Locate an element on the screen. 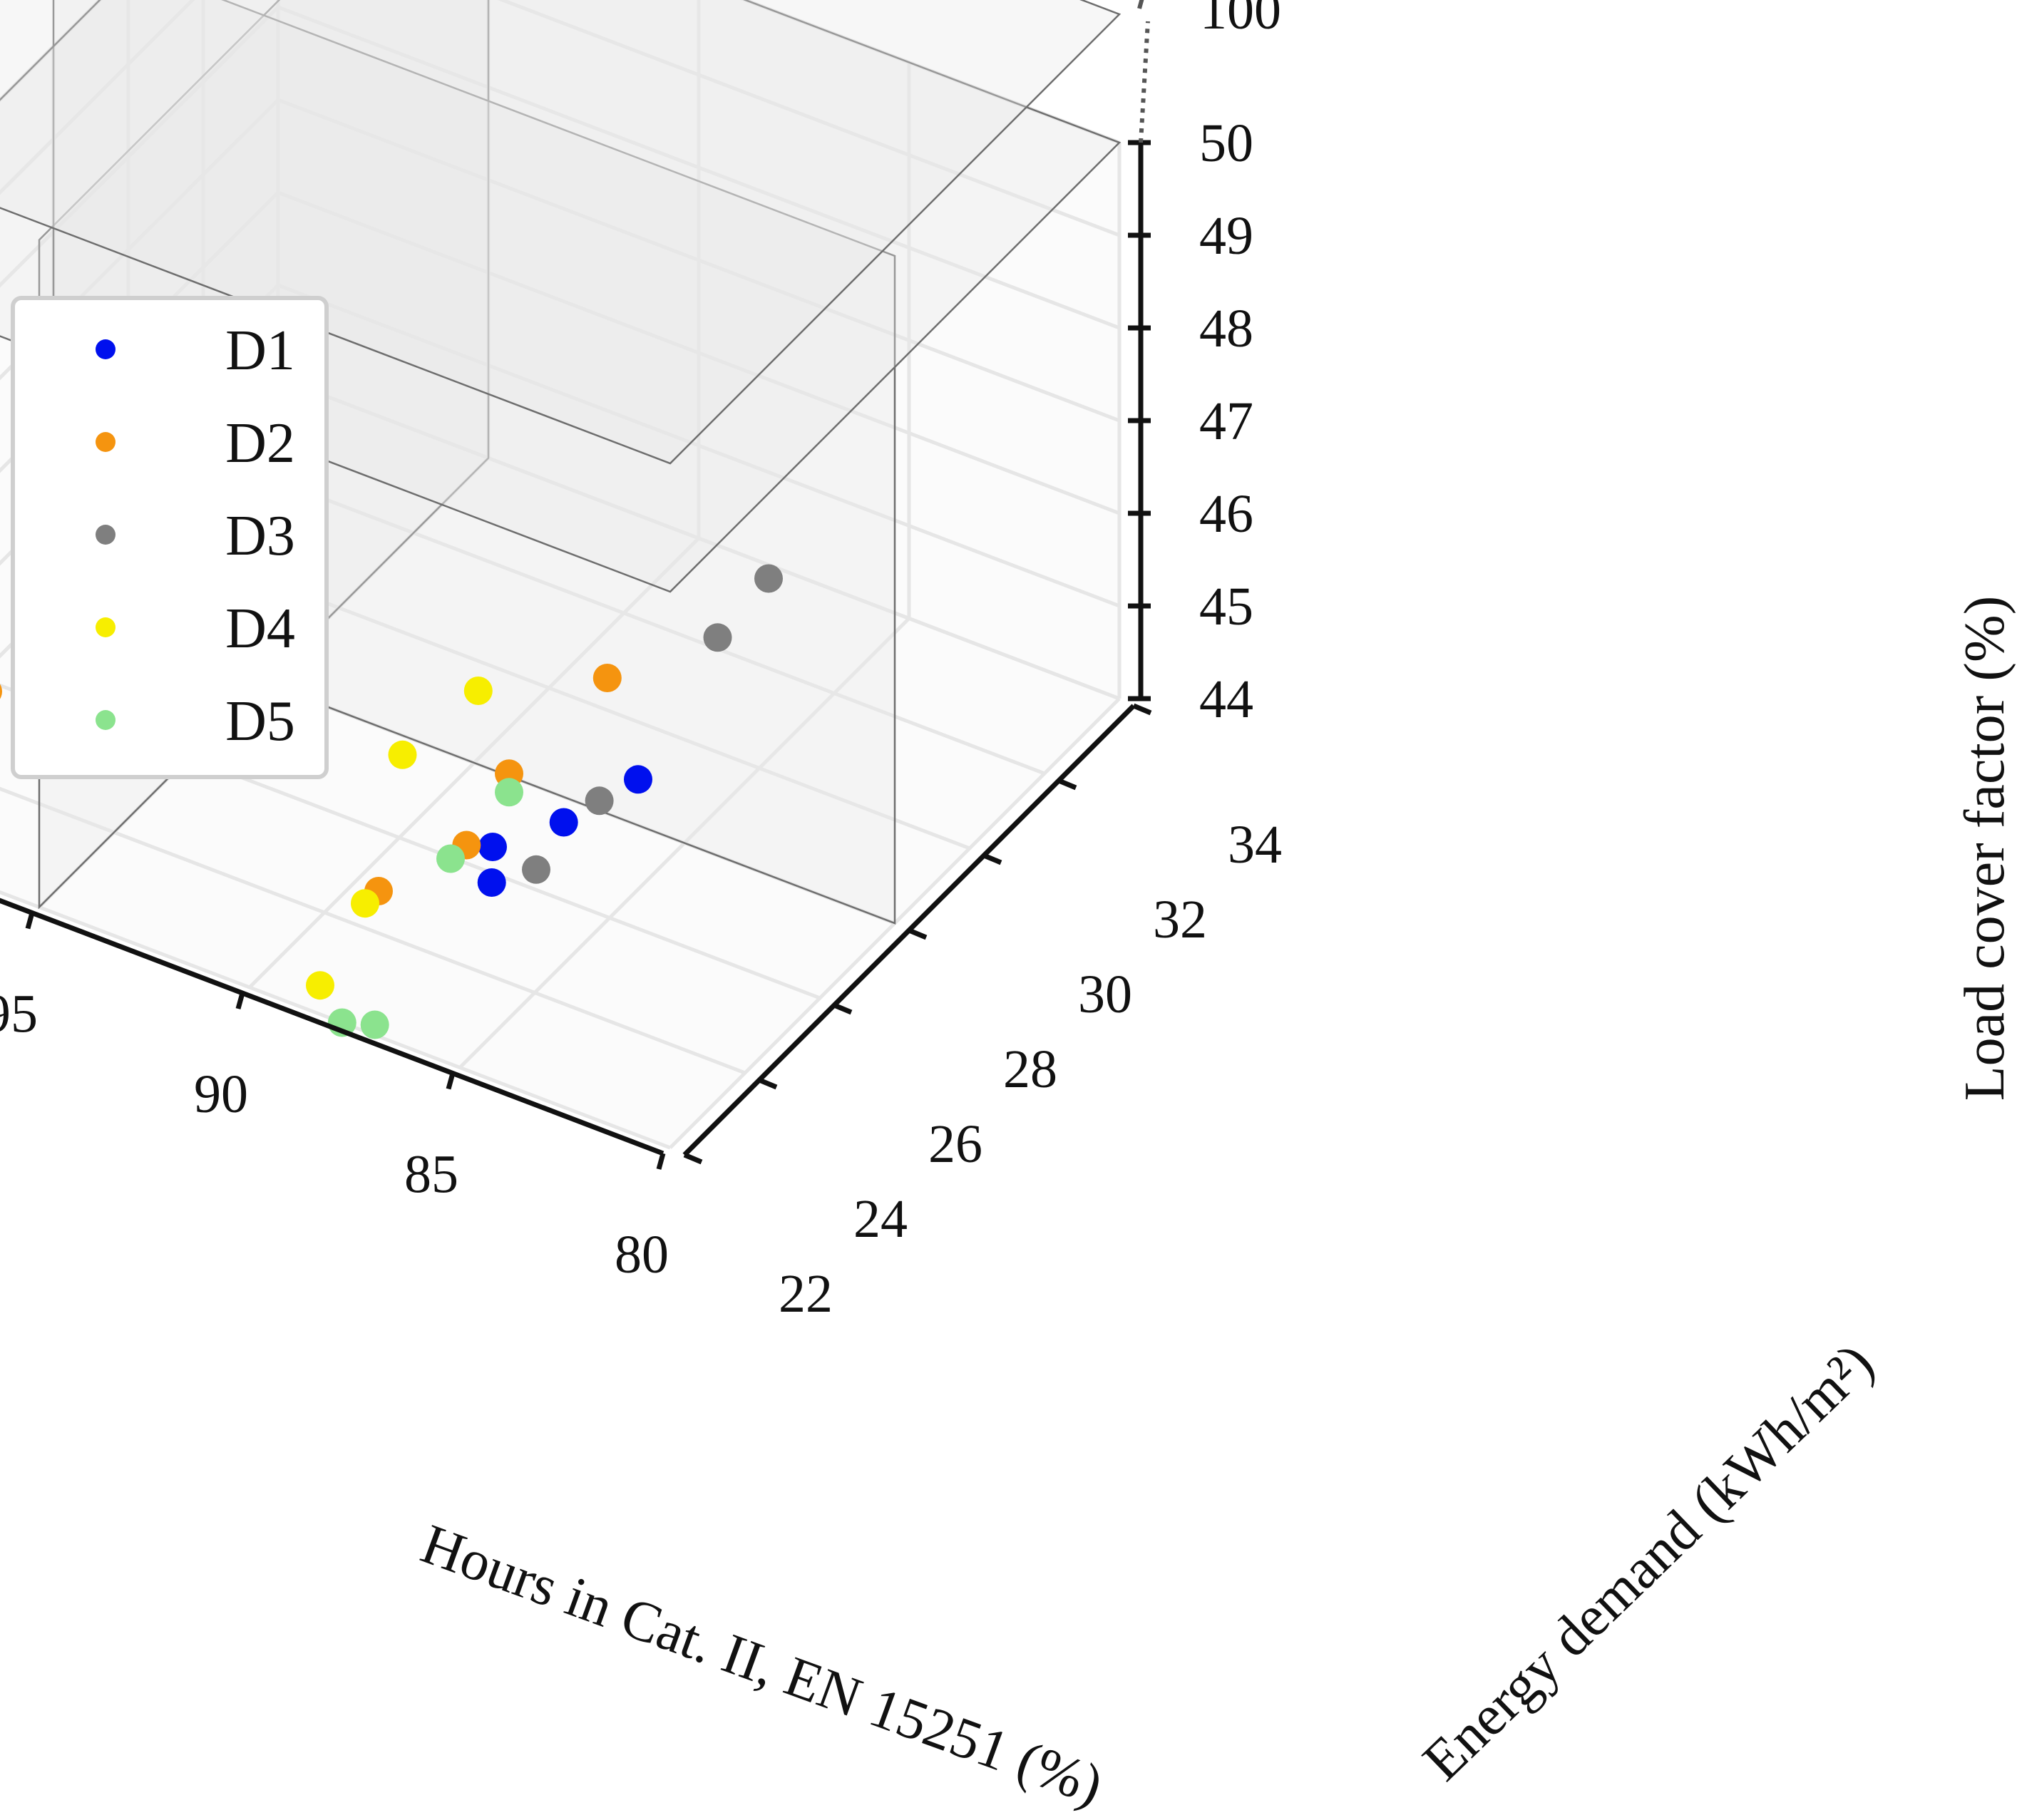 The height and width of the screenshot is (1820, 2022). legend-marker-d4 is located at coordinates (106, 627).